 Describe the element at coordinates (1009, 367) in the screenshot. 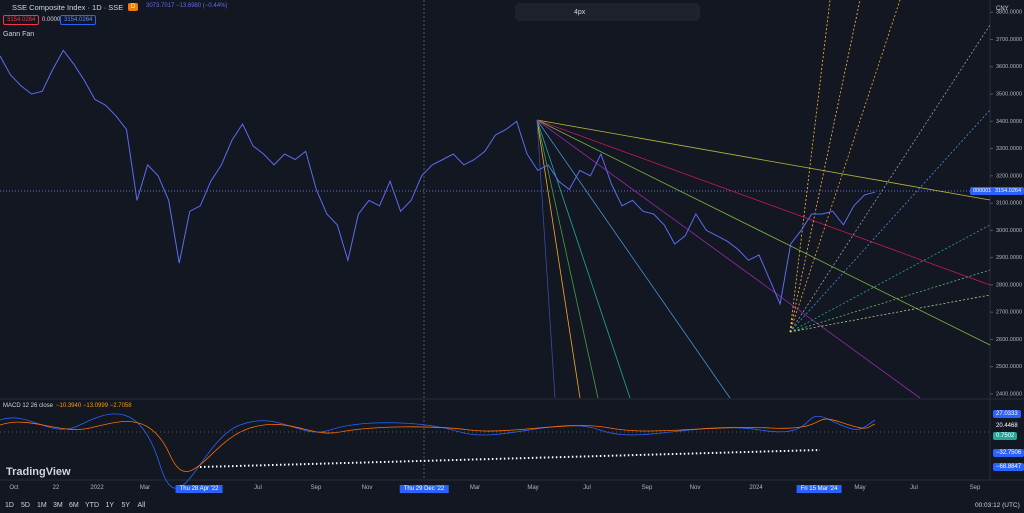

I see `y-tick-label: 2500.0000` at that location.